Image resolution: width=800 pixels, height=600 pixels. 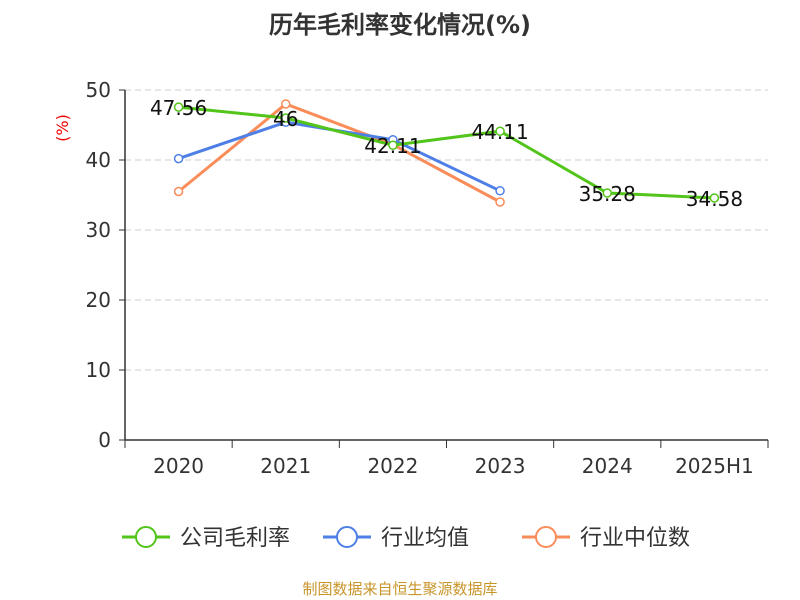 I want to click on x-tick-label: 2025H1, so click(x=714, y=466).